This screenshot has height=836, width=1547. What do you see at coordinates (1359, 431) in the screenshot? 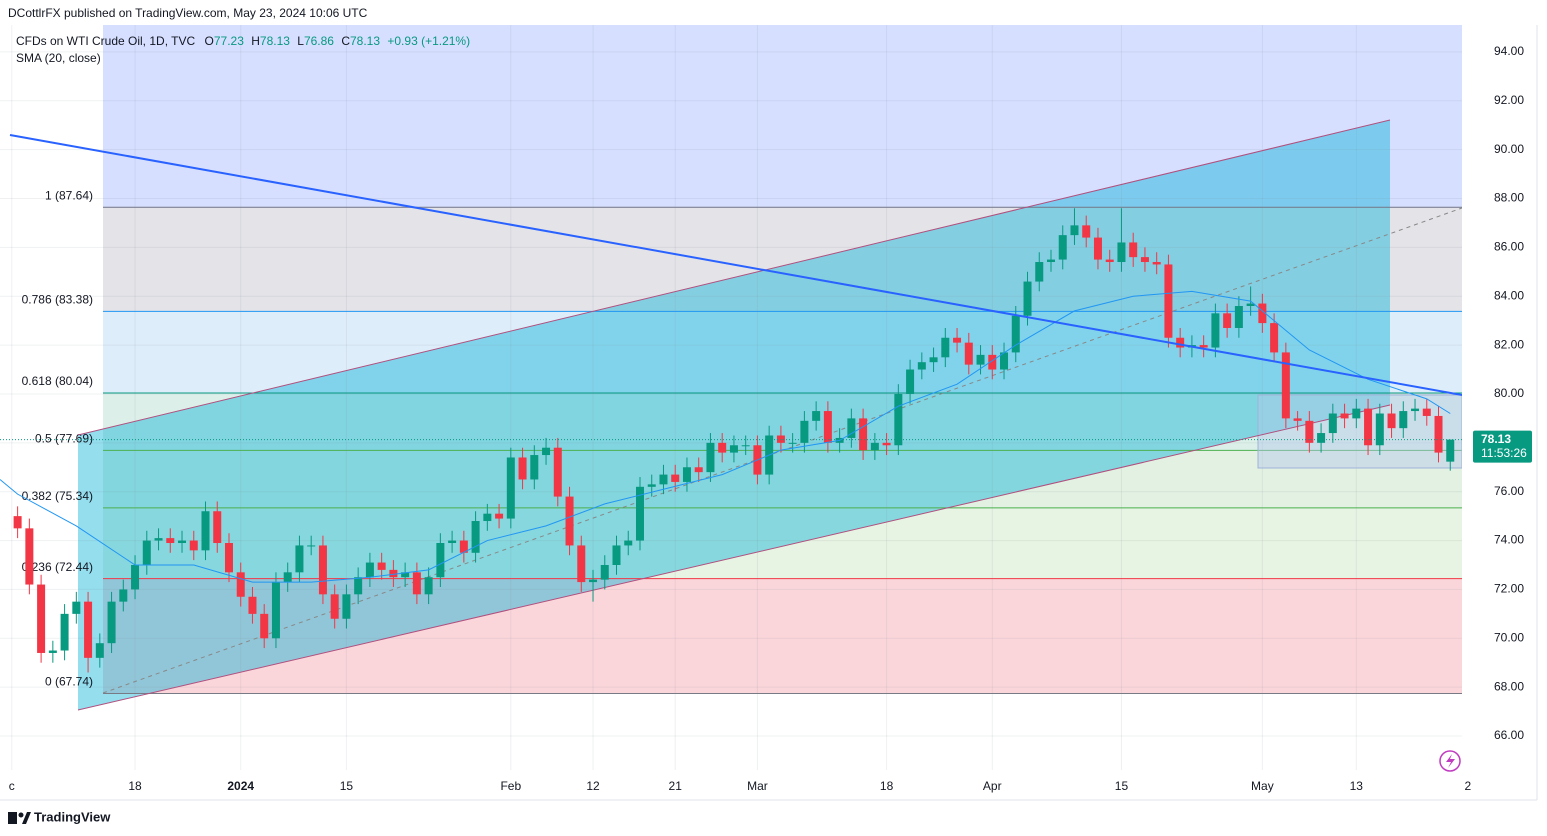
I see `range-box` at bounding box center [1359, 431].